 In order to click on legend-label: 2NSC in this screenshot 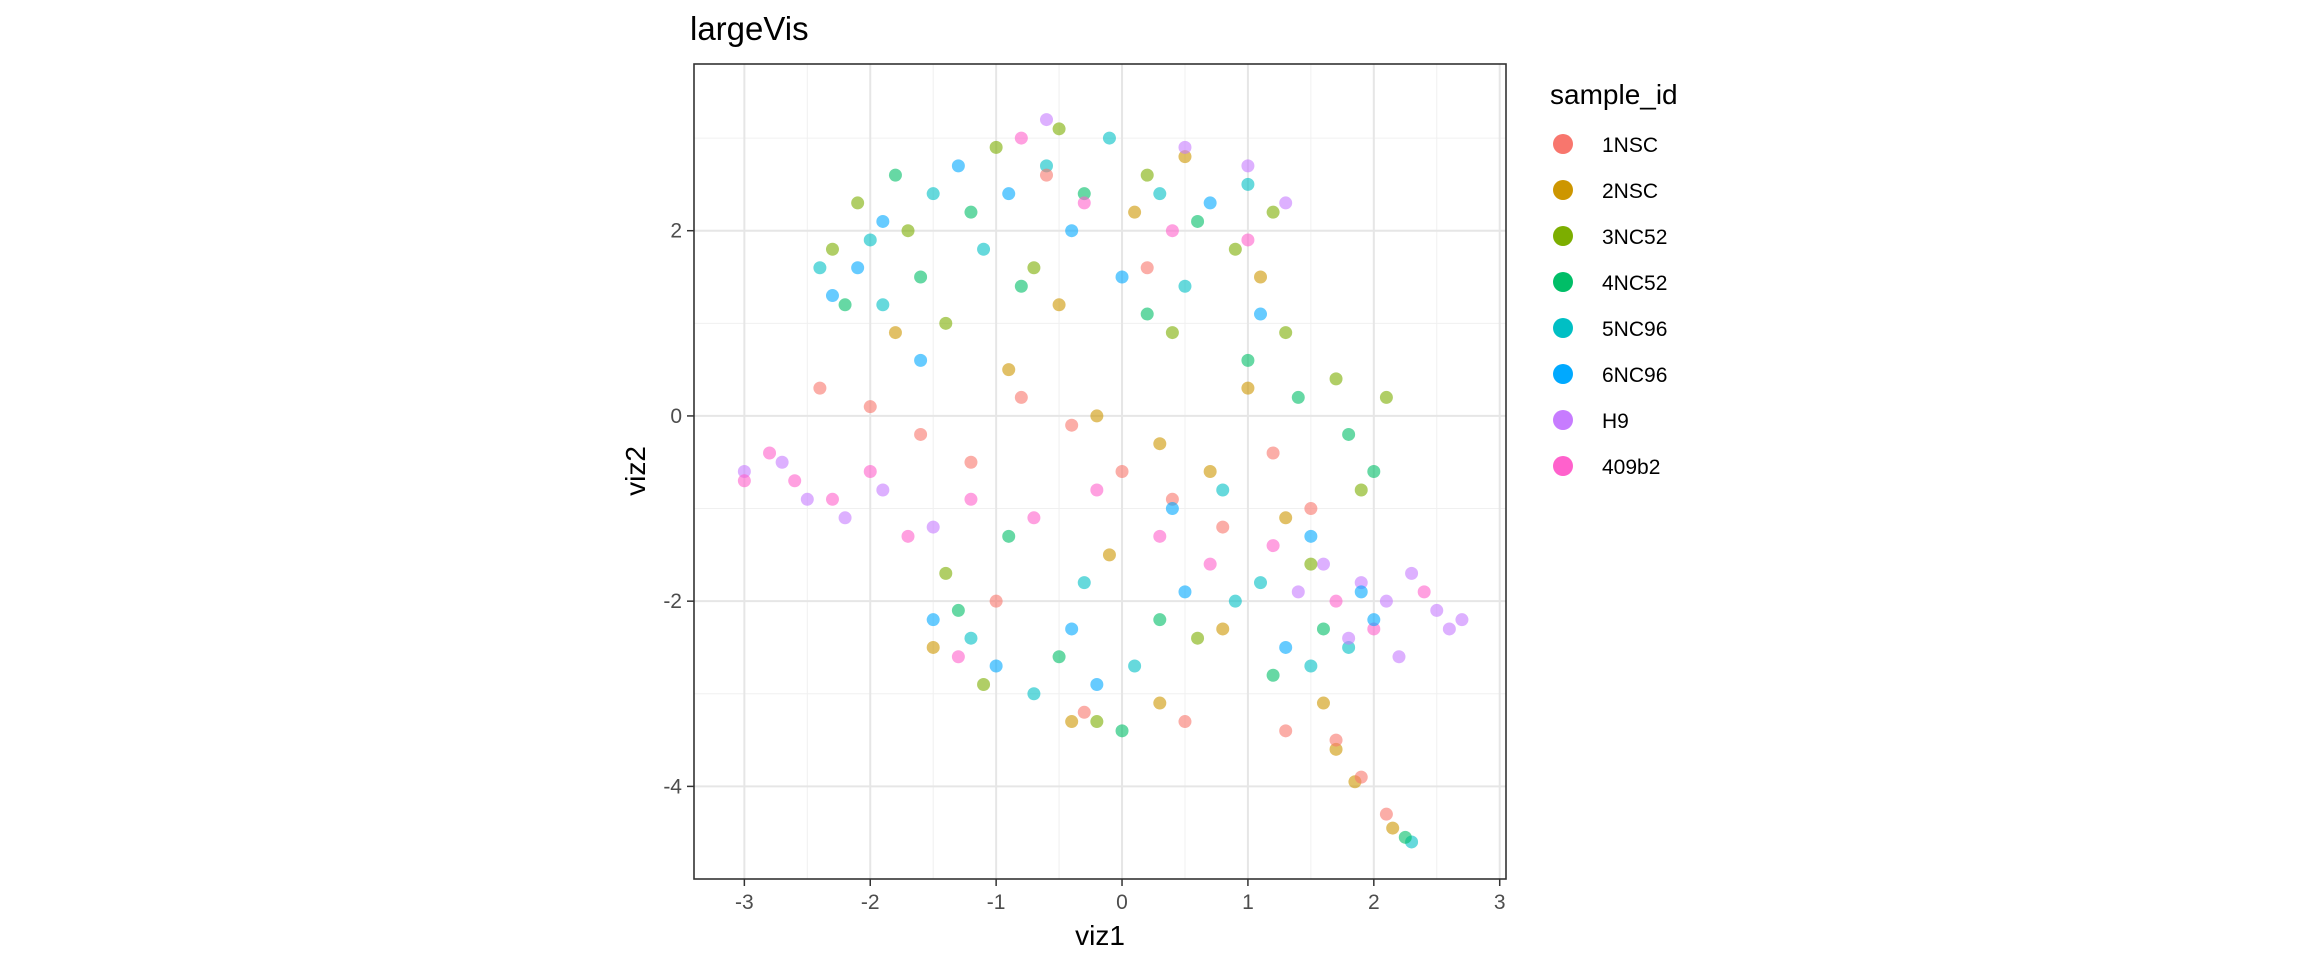, I will do `click(1630, 191)`.